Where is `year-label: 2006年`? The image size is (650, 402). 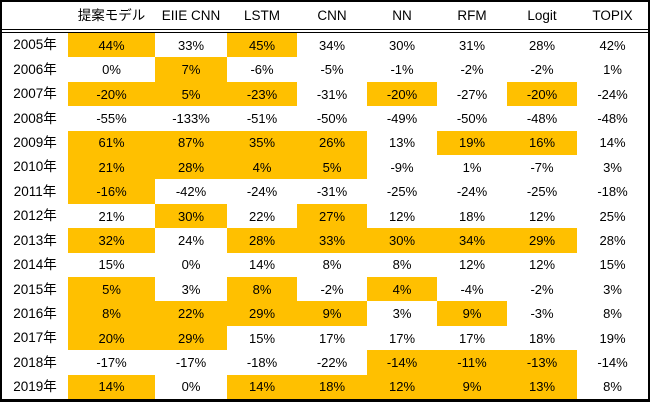
year-label: 2006年 is located at coordinates (35, 69).